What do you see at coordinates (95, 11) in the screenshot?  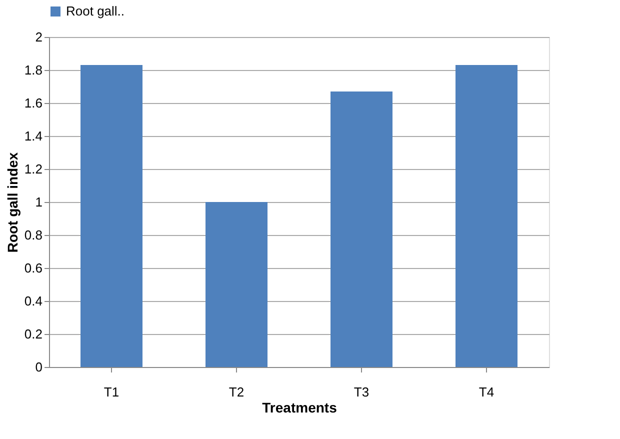 I see `legend-label: Root gall..` at bounding box center [95, 11].